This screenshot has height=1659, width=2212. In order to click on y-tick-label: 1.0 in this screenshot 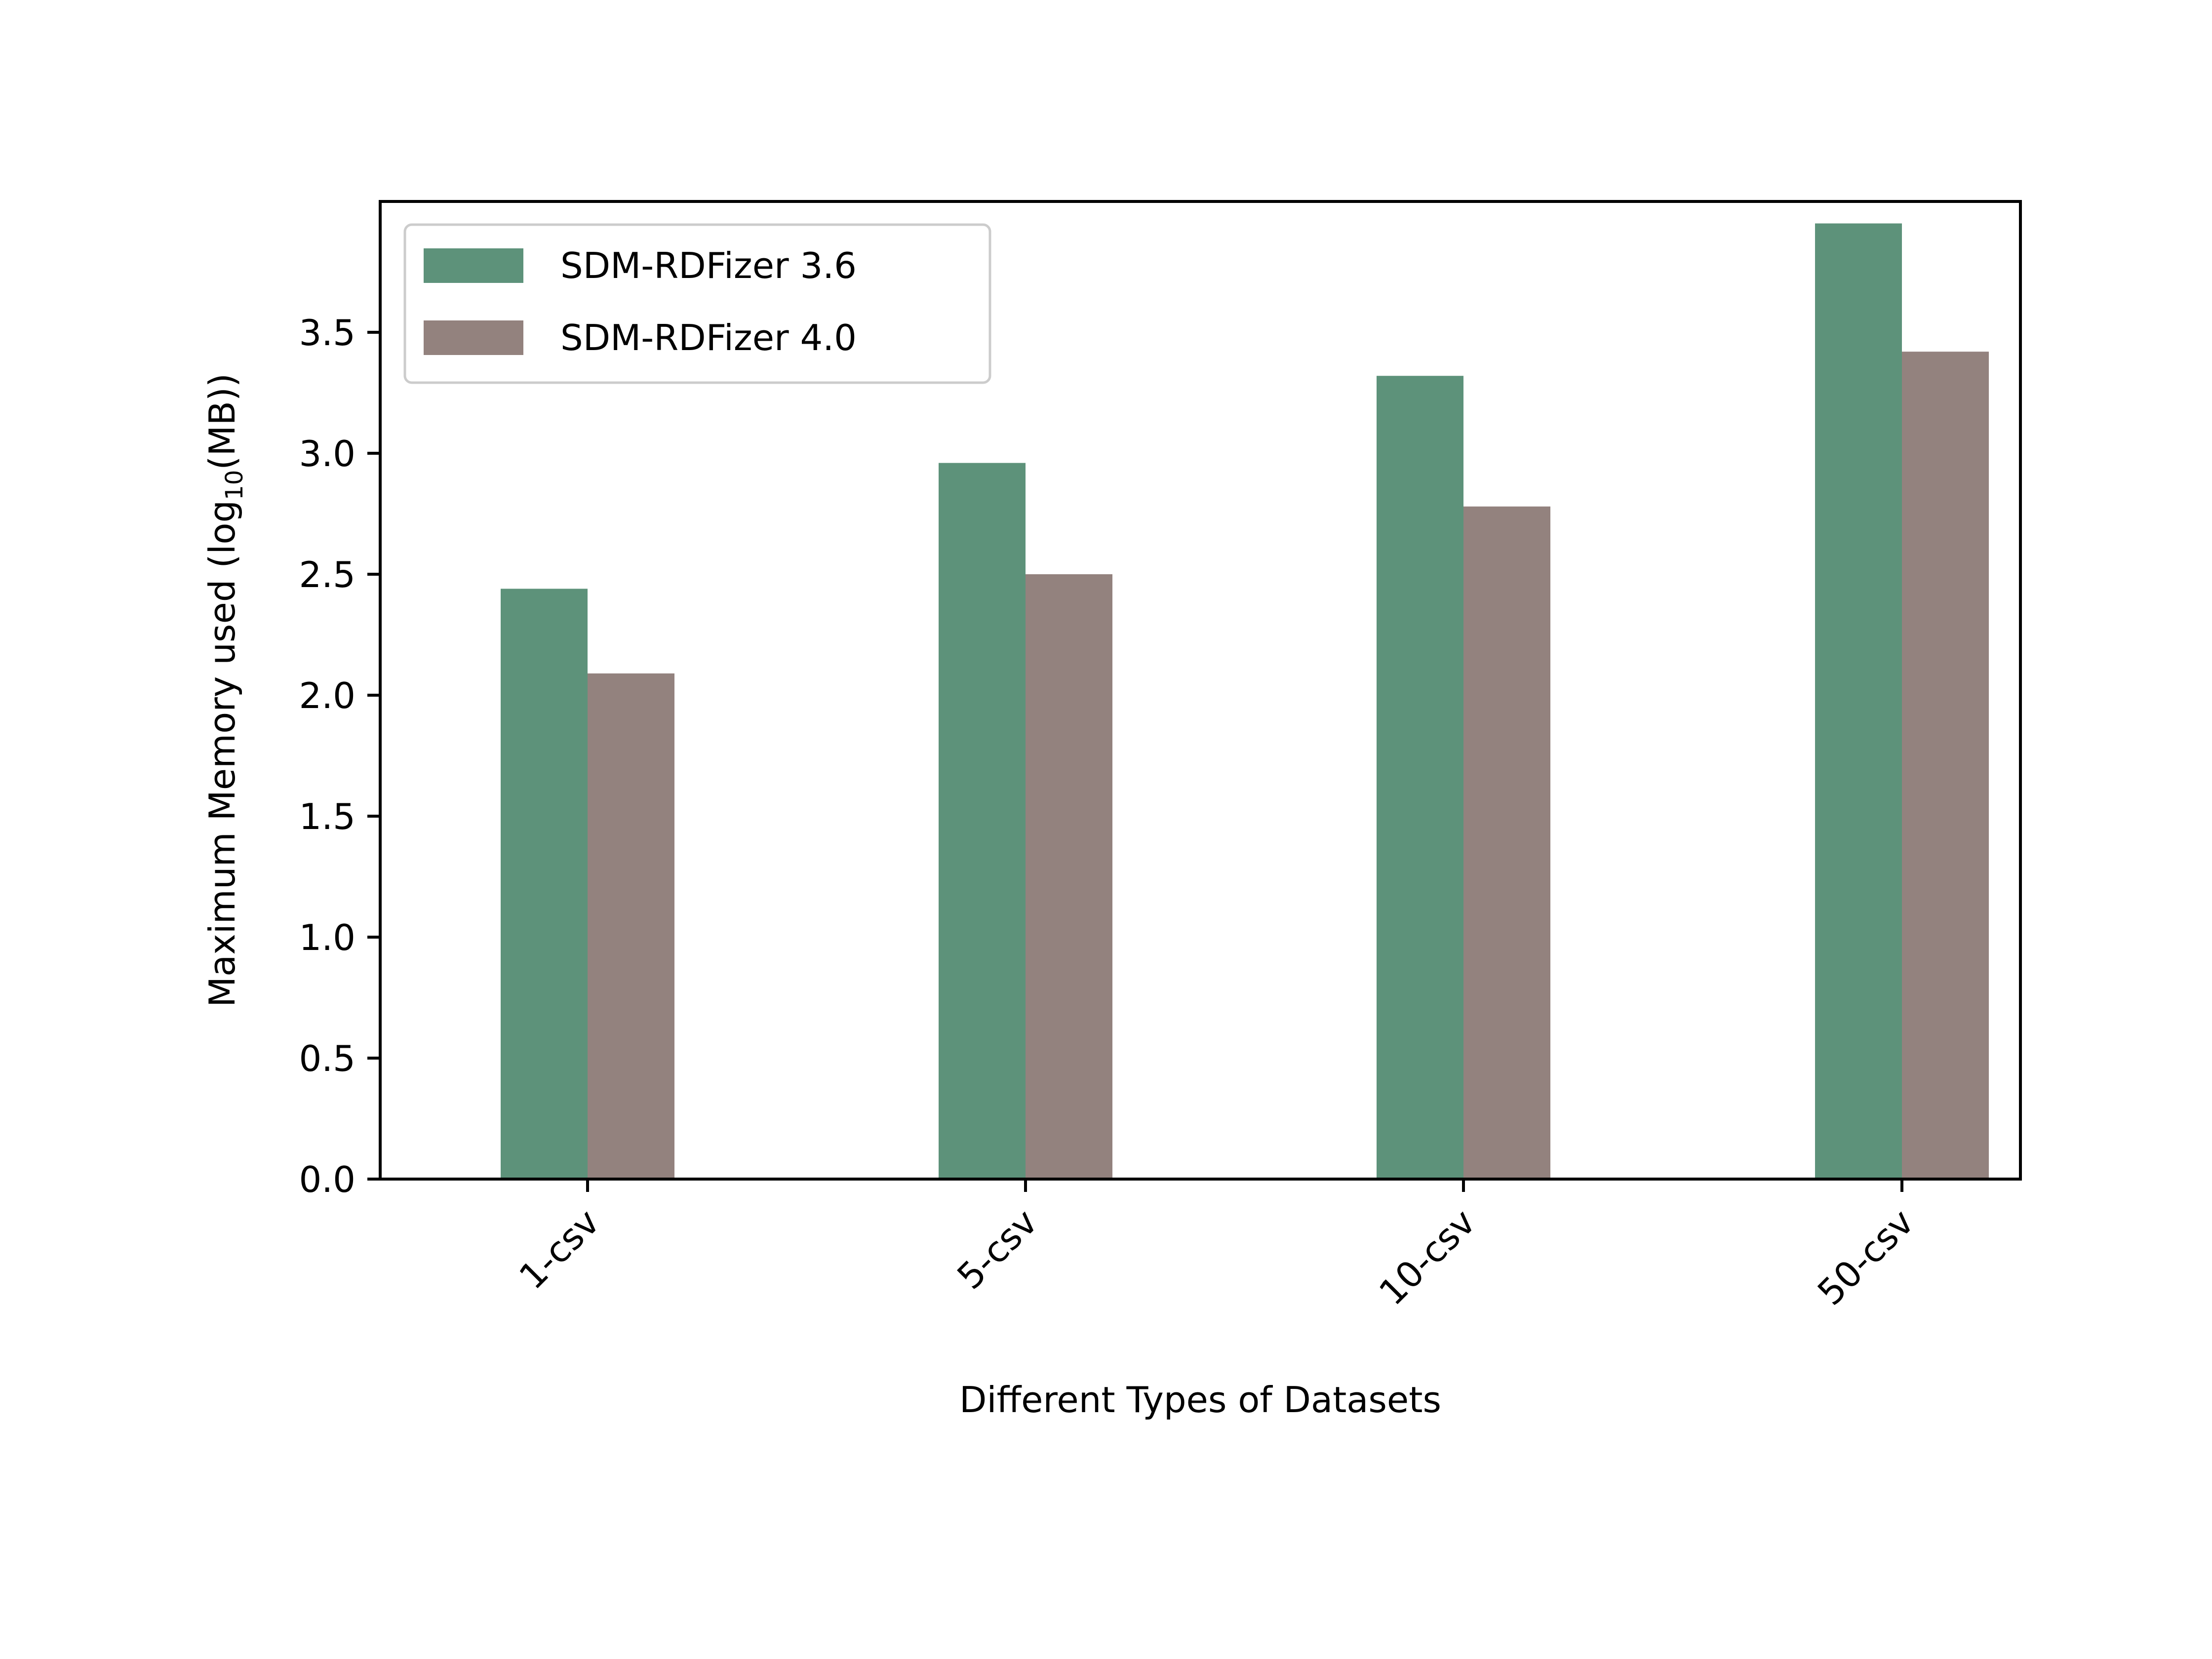, I will do `click(328, 937)`.